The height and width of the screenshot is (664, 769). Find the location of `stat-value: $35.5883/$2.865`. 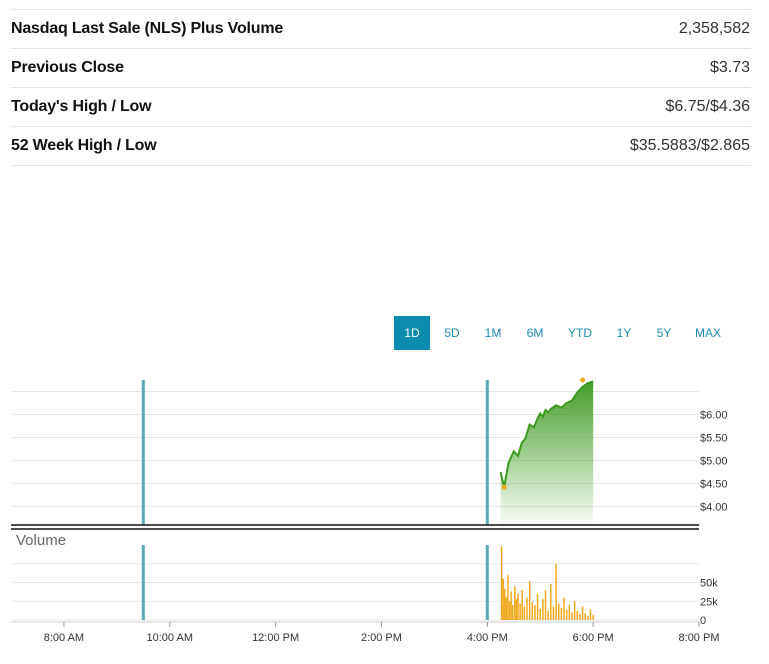

stat-value: $35.5883/$2.865 is located at coordinates (689, 145).